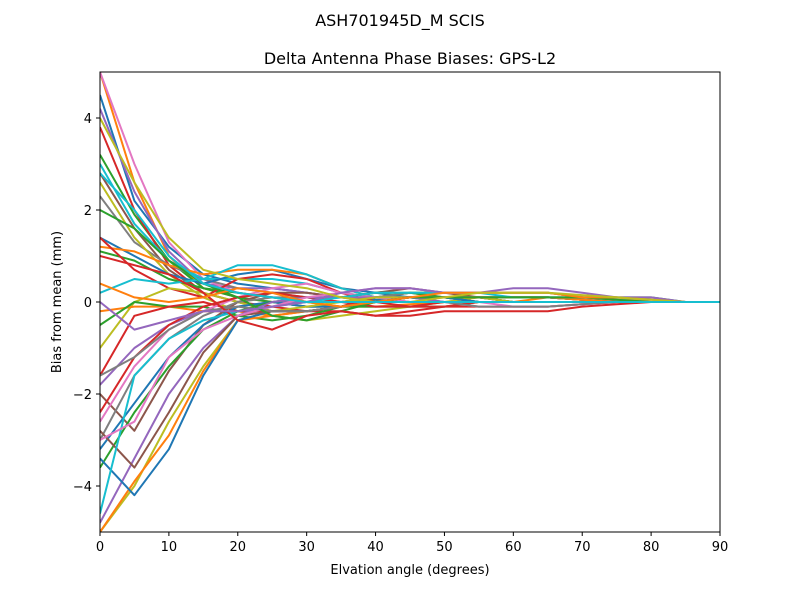 The height and width of the screenshot is (600, 800). Describe the element at coordinates (169, 547) in the screenshot. I see `x-tick-label: 10` at that location.